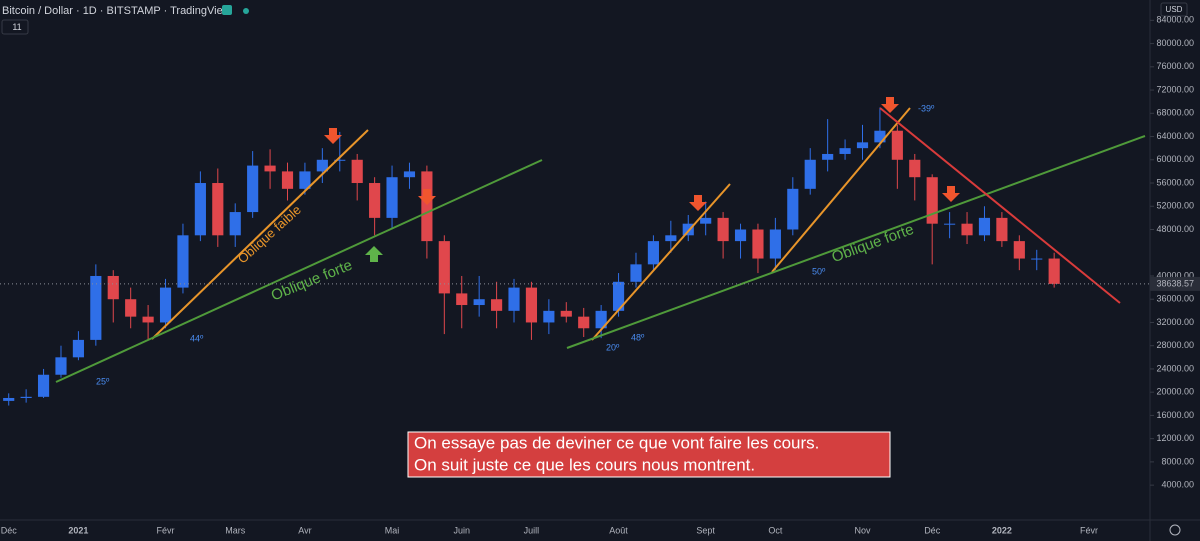  Describe the element at coordinates (1175, 43) in the screenshot. I see `y-tick-label: 80000.00` at that location.